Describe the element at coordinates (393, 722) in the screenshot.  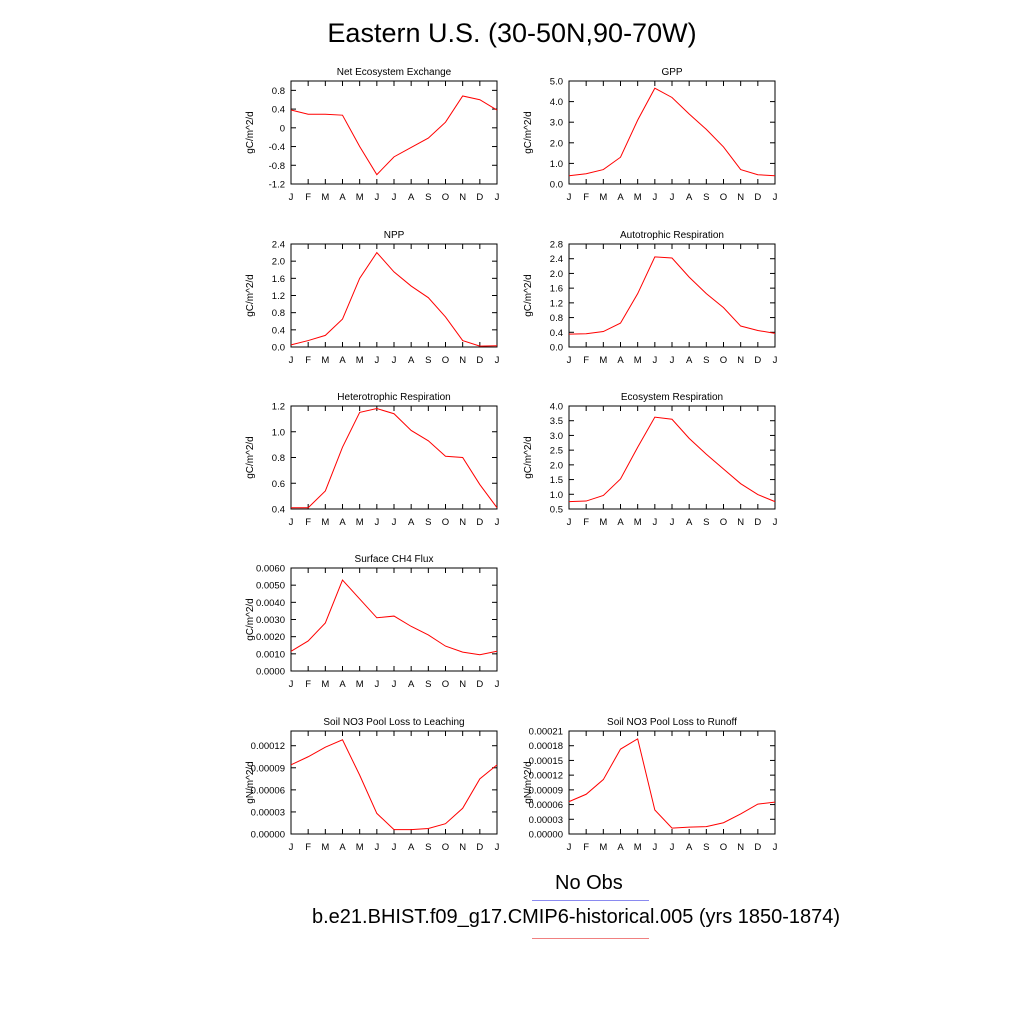
I see `chart-title: Soil NO3 Pool Loss to Leaching` at that location.